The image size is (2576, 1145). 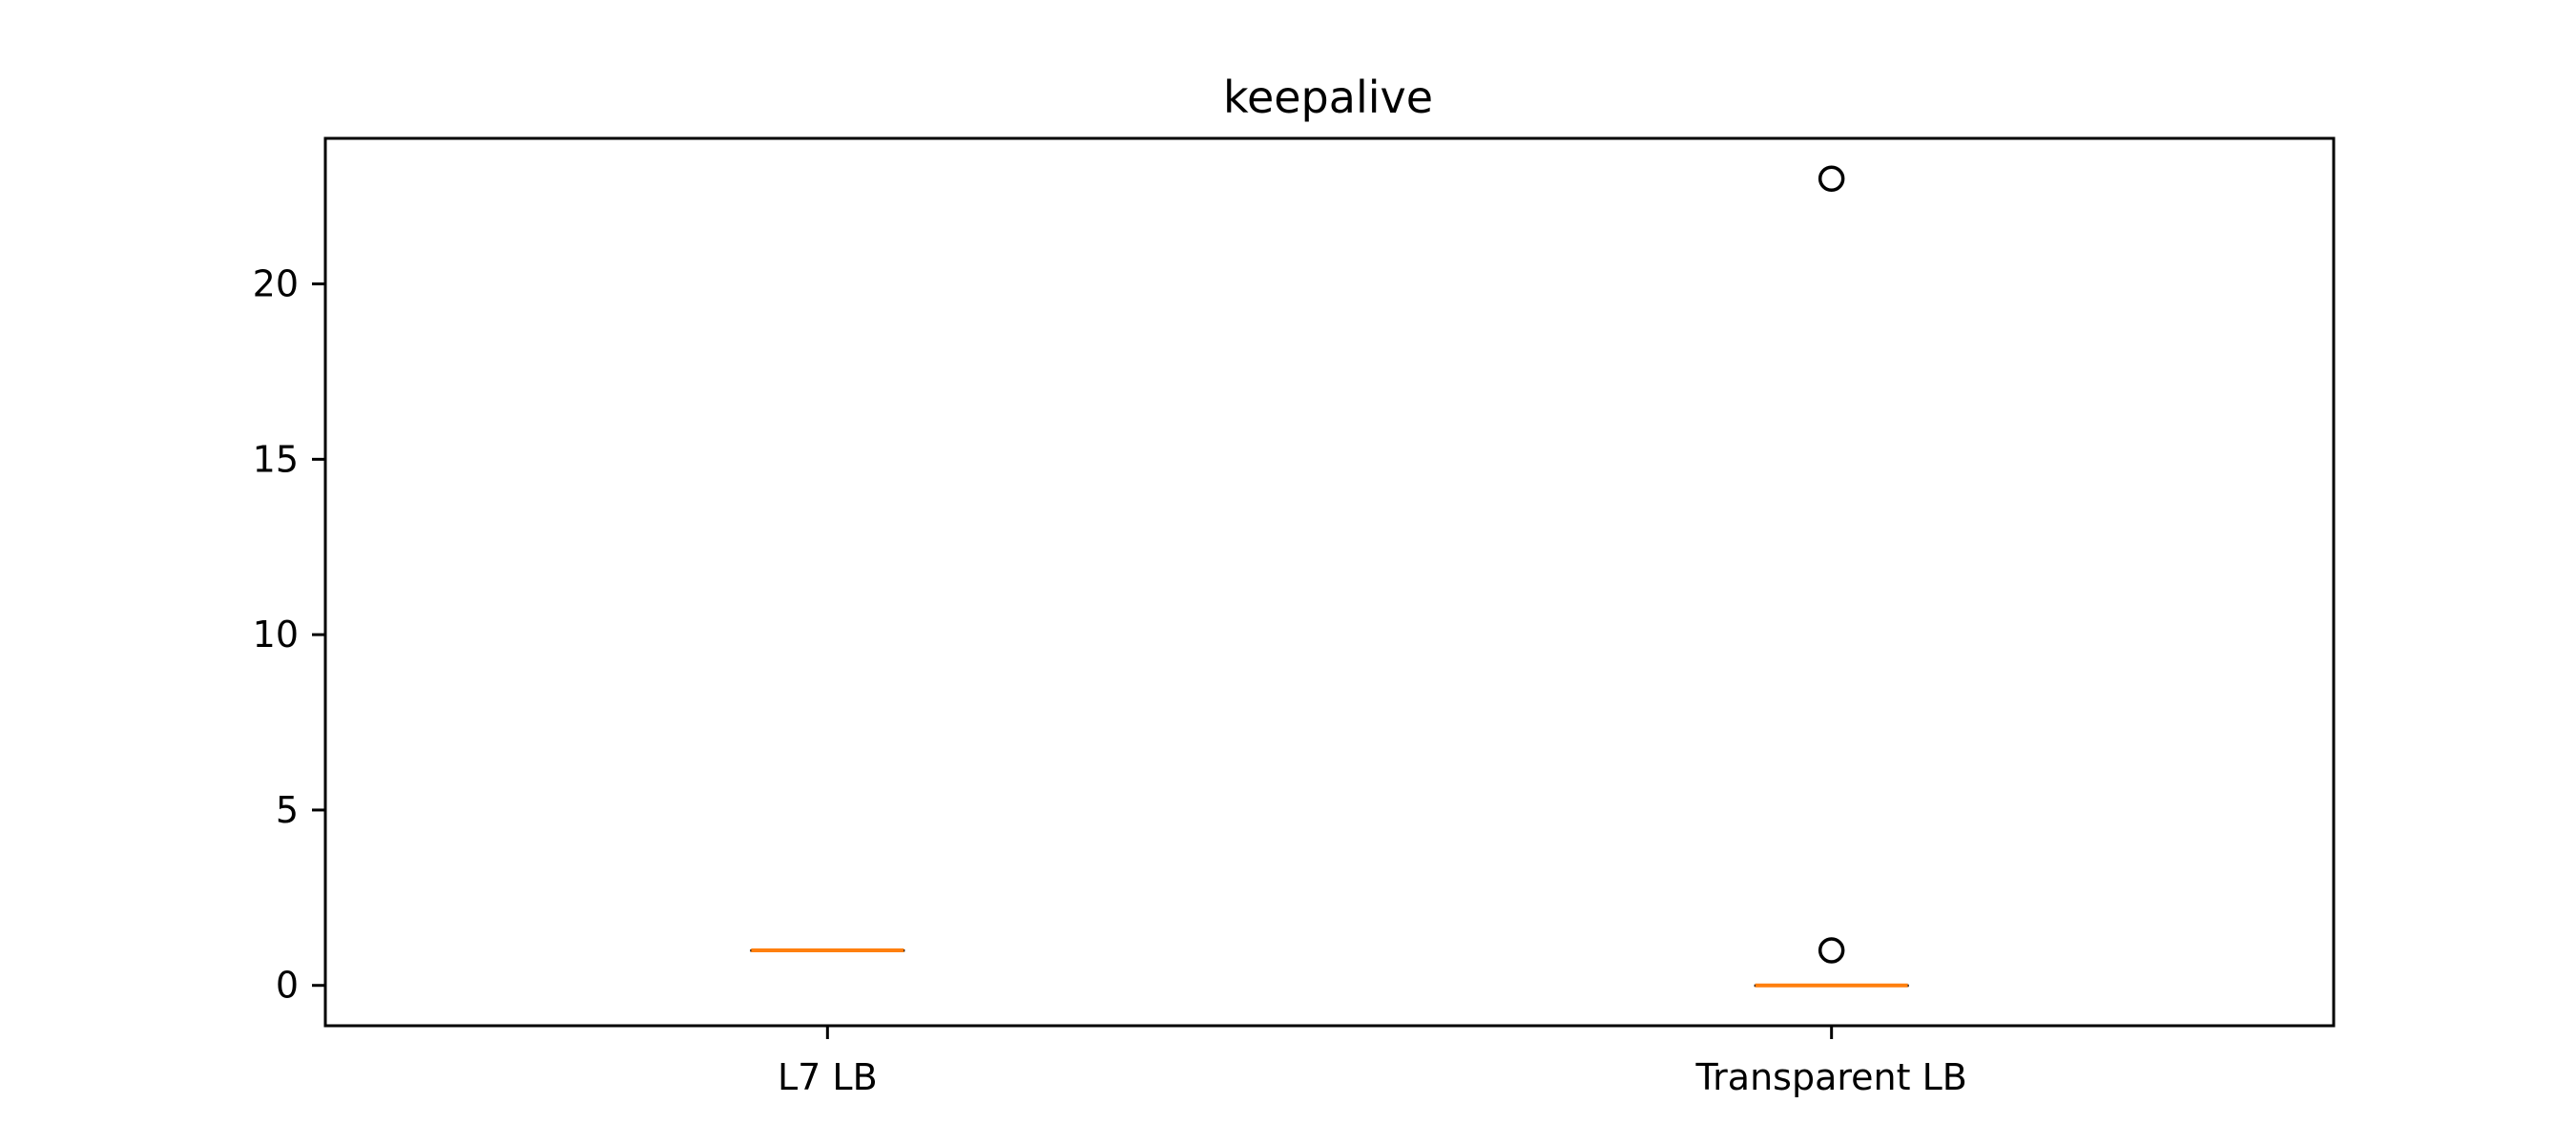 What do you see at coordinates (1372, 1062) in the screenshot?
I see `x-axis: L7 LB Transparent LB` at bounding box center [1372, 1062].